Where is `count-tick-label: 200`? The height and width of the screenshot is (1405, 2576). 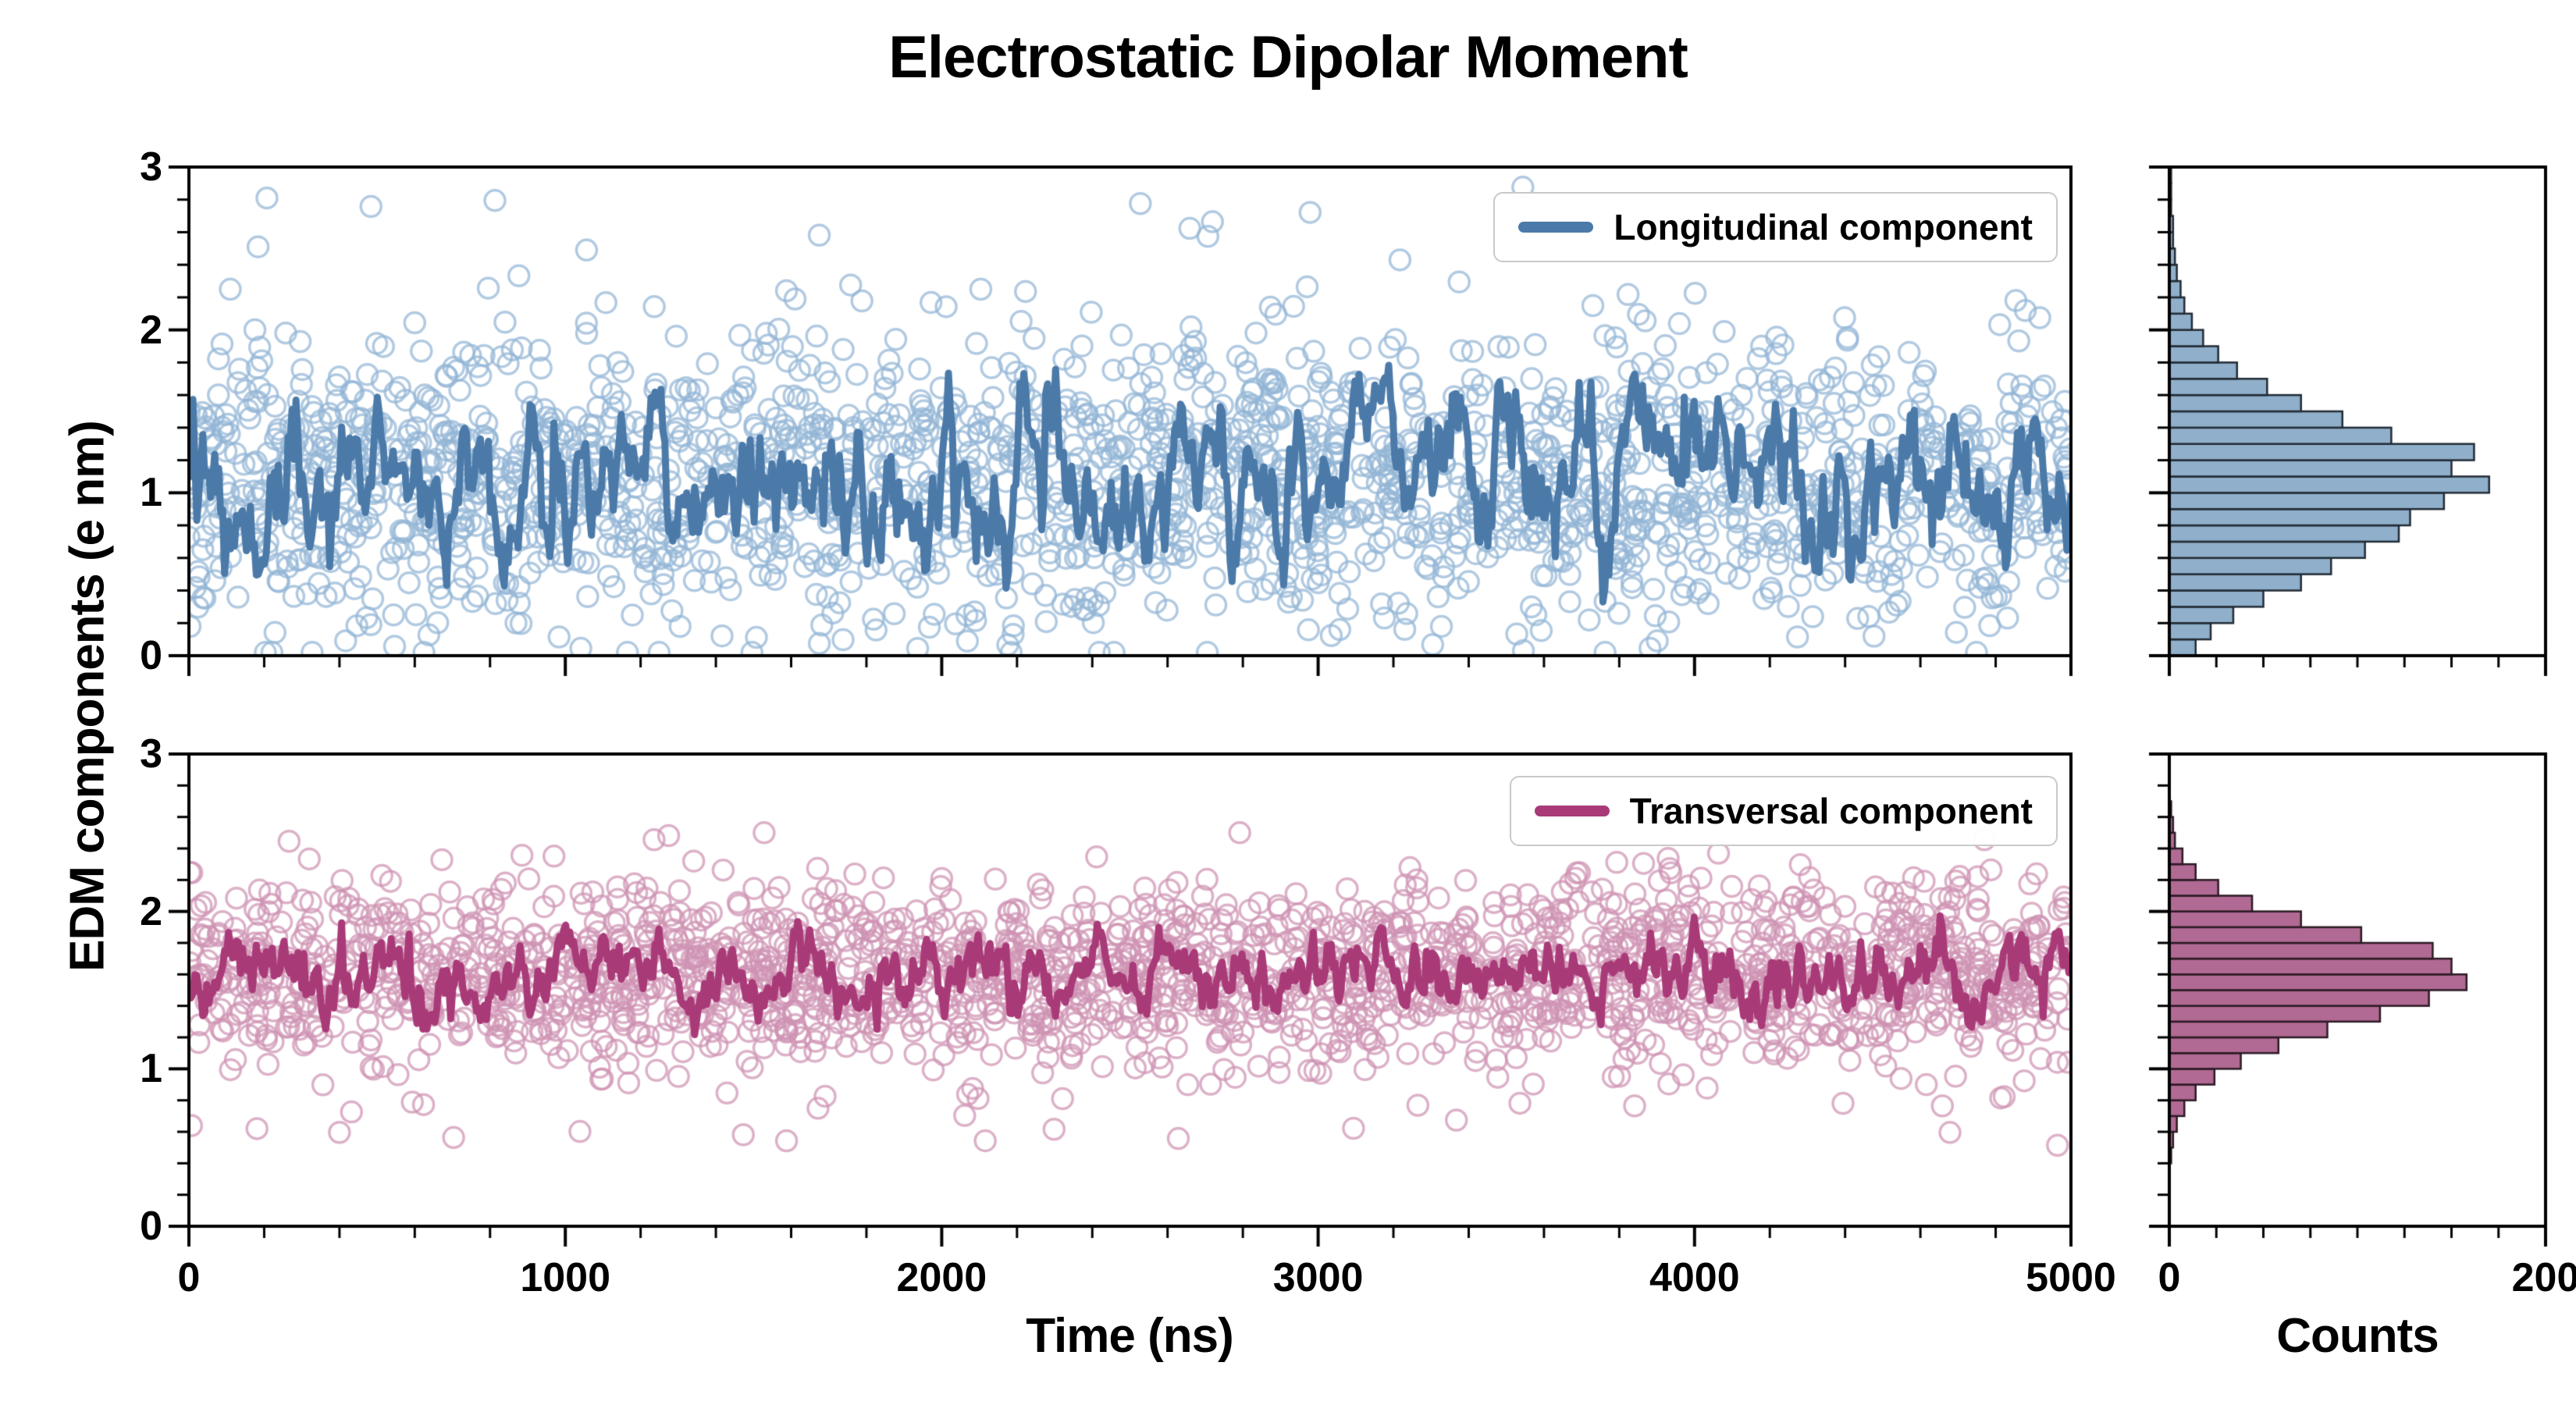 count-tick-label: 200 is located at coordinates (2543, 1278).